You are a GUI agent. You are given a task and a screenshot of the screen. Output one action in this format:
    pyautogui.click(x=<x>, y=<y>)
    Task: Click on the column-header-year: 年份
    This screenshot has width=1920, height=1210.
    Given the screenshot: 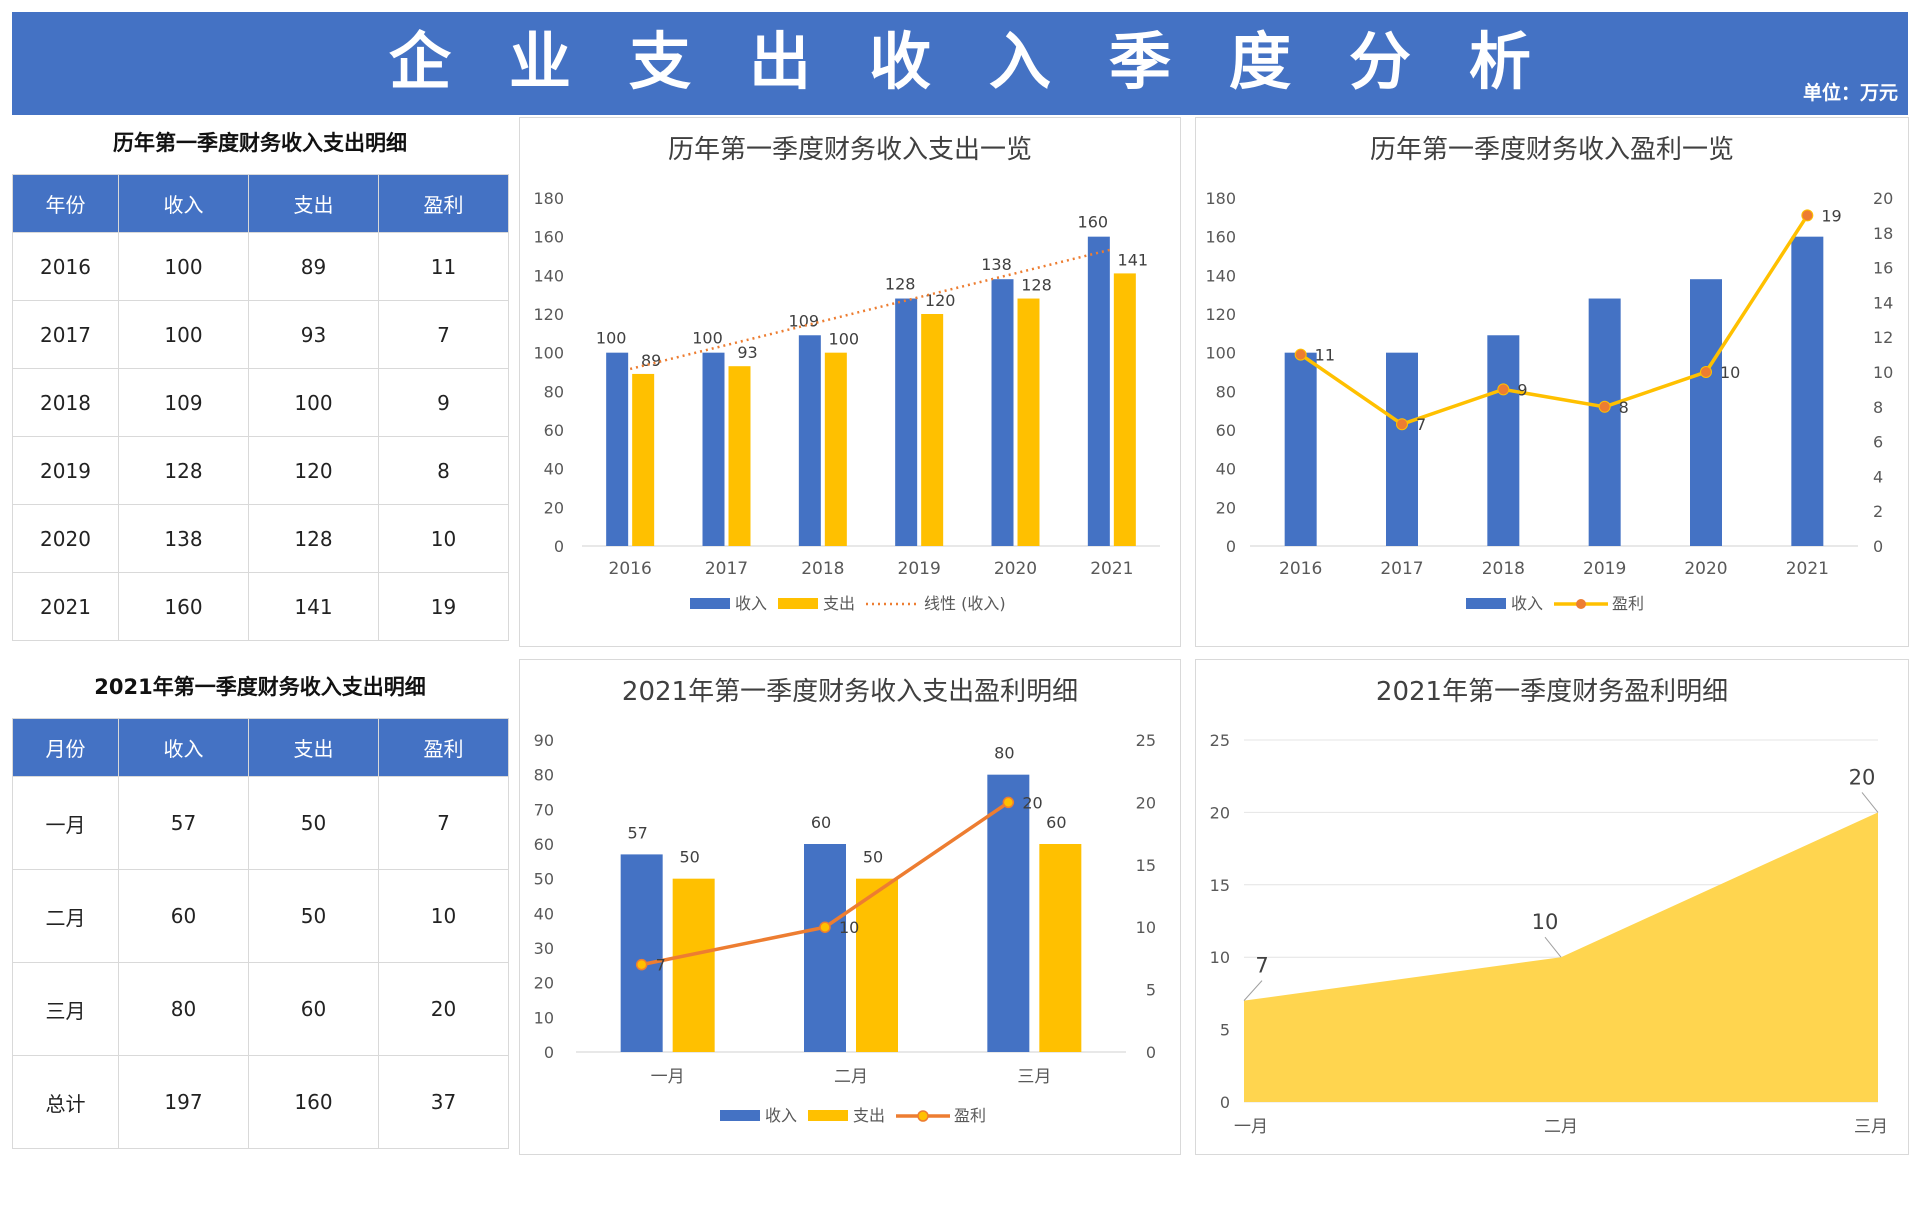 What is the action you would take?
    pyautogui.click(x=65, y=203)
    